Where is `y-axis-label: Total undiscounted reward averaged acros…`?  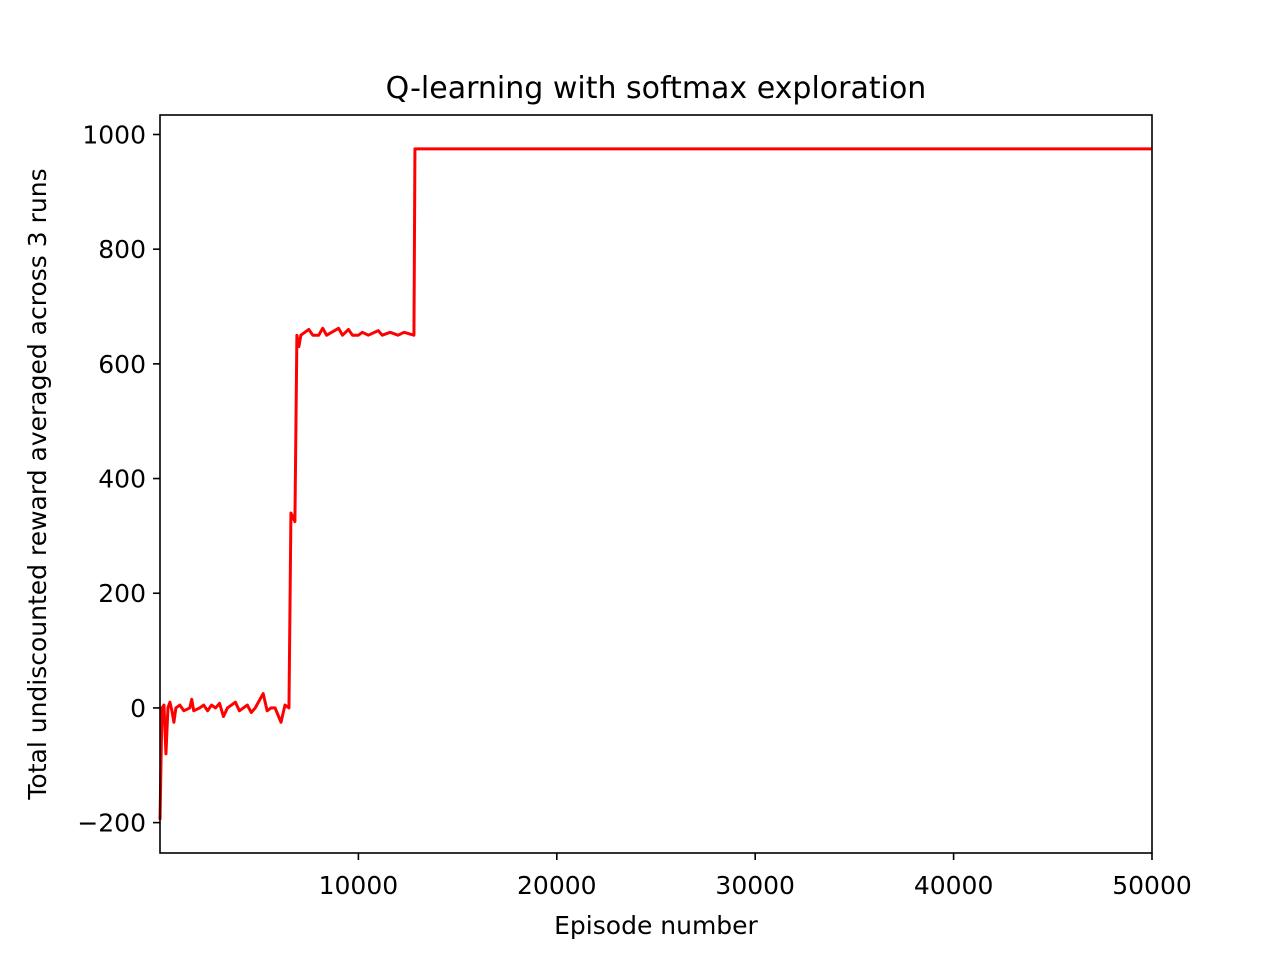 y-axis-label: Total undiscounted reward averaged acros… is located at coordinates (37, 484).